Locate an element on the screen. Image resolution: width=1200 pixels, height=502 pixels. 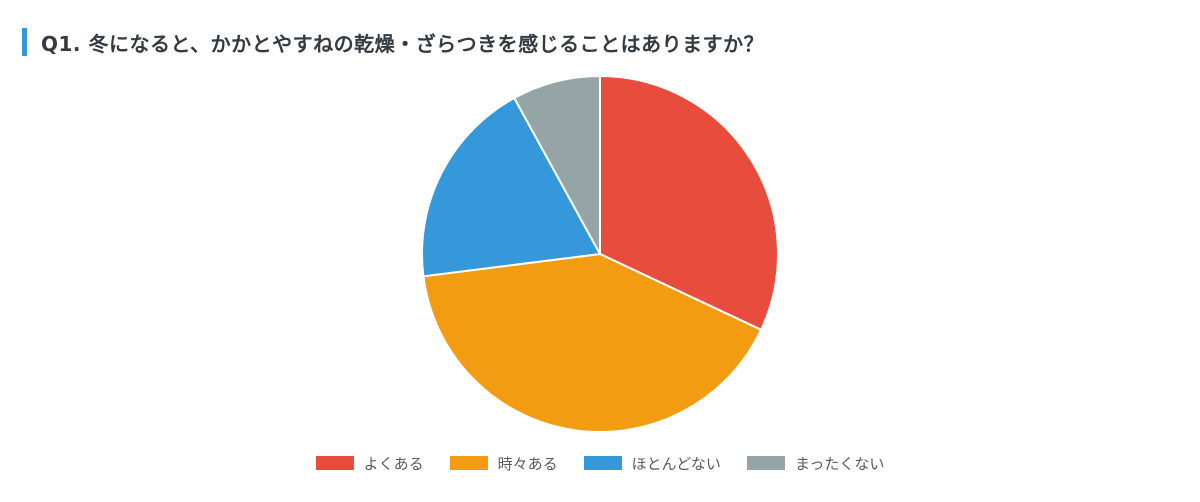
legend-item-2: 時々ある is located at coordinates (503, 463).